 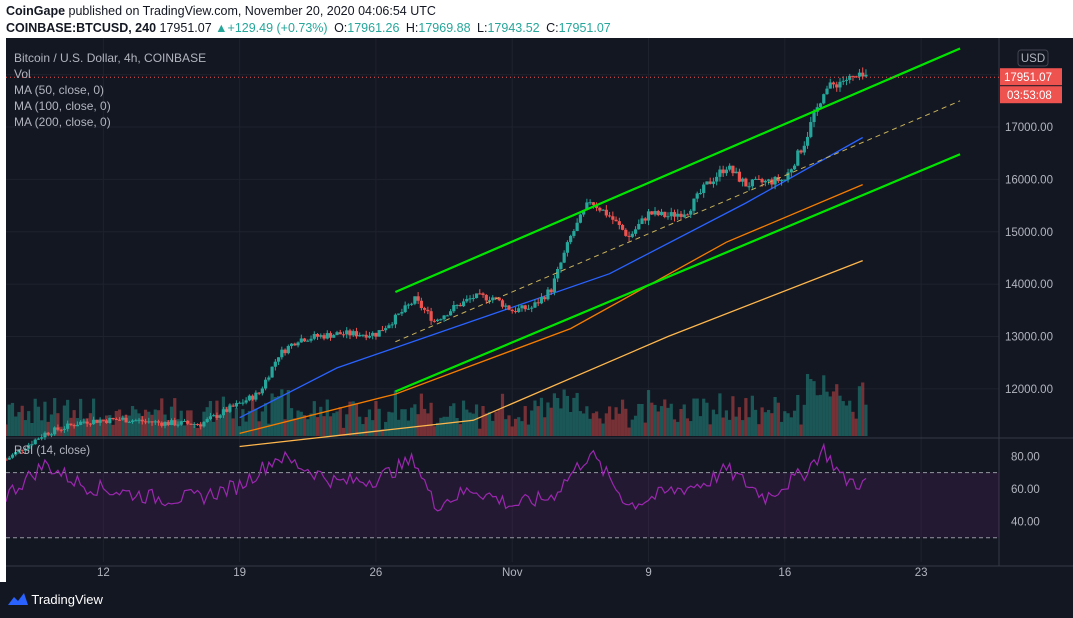 What do you see at coordinates (1029, 285) in the screenshot?
I see `price-tick-label: 14000.00` at bounding box center [1029, 285].